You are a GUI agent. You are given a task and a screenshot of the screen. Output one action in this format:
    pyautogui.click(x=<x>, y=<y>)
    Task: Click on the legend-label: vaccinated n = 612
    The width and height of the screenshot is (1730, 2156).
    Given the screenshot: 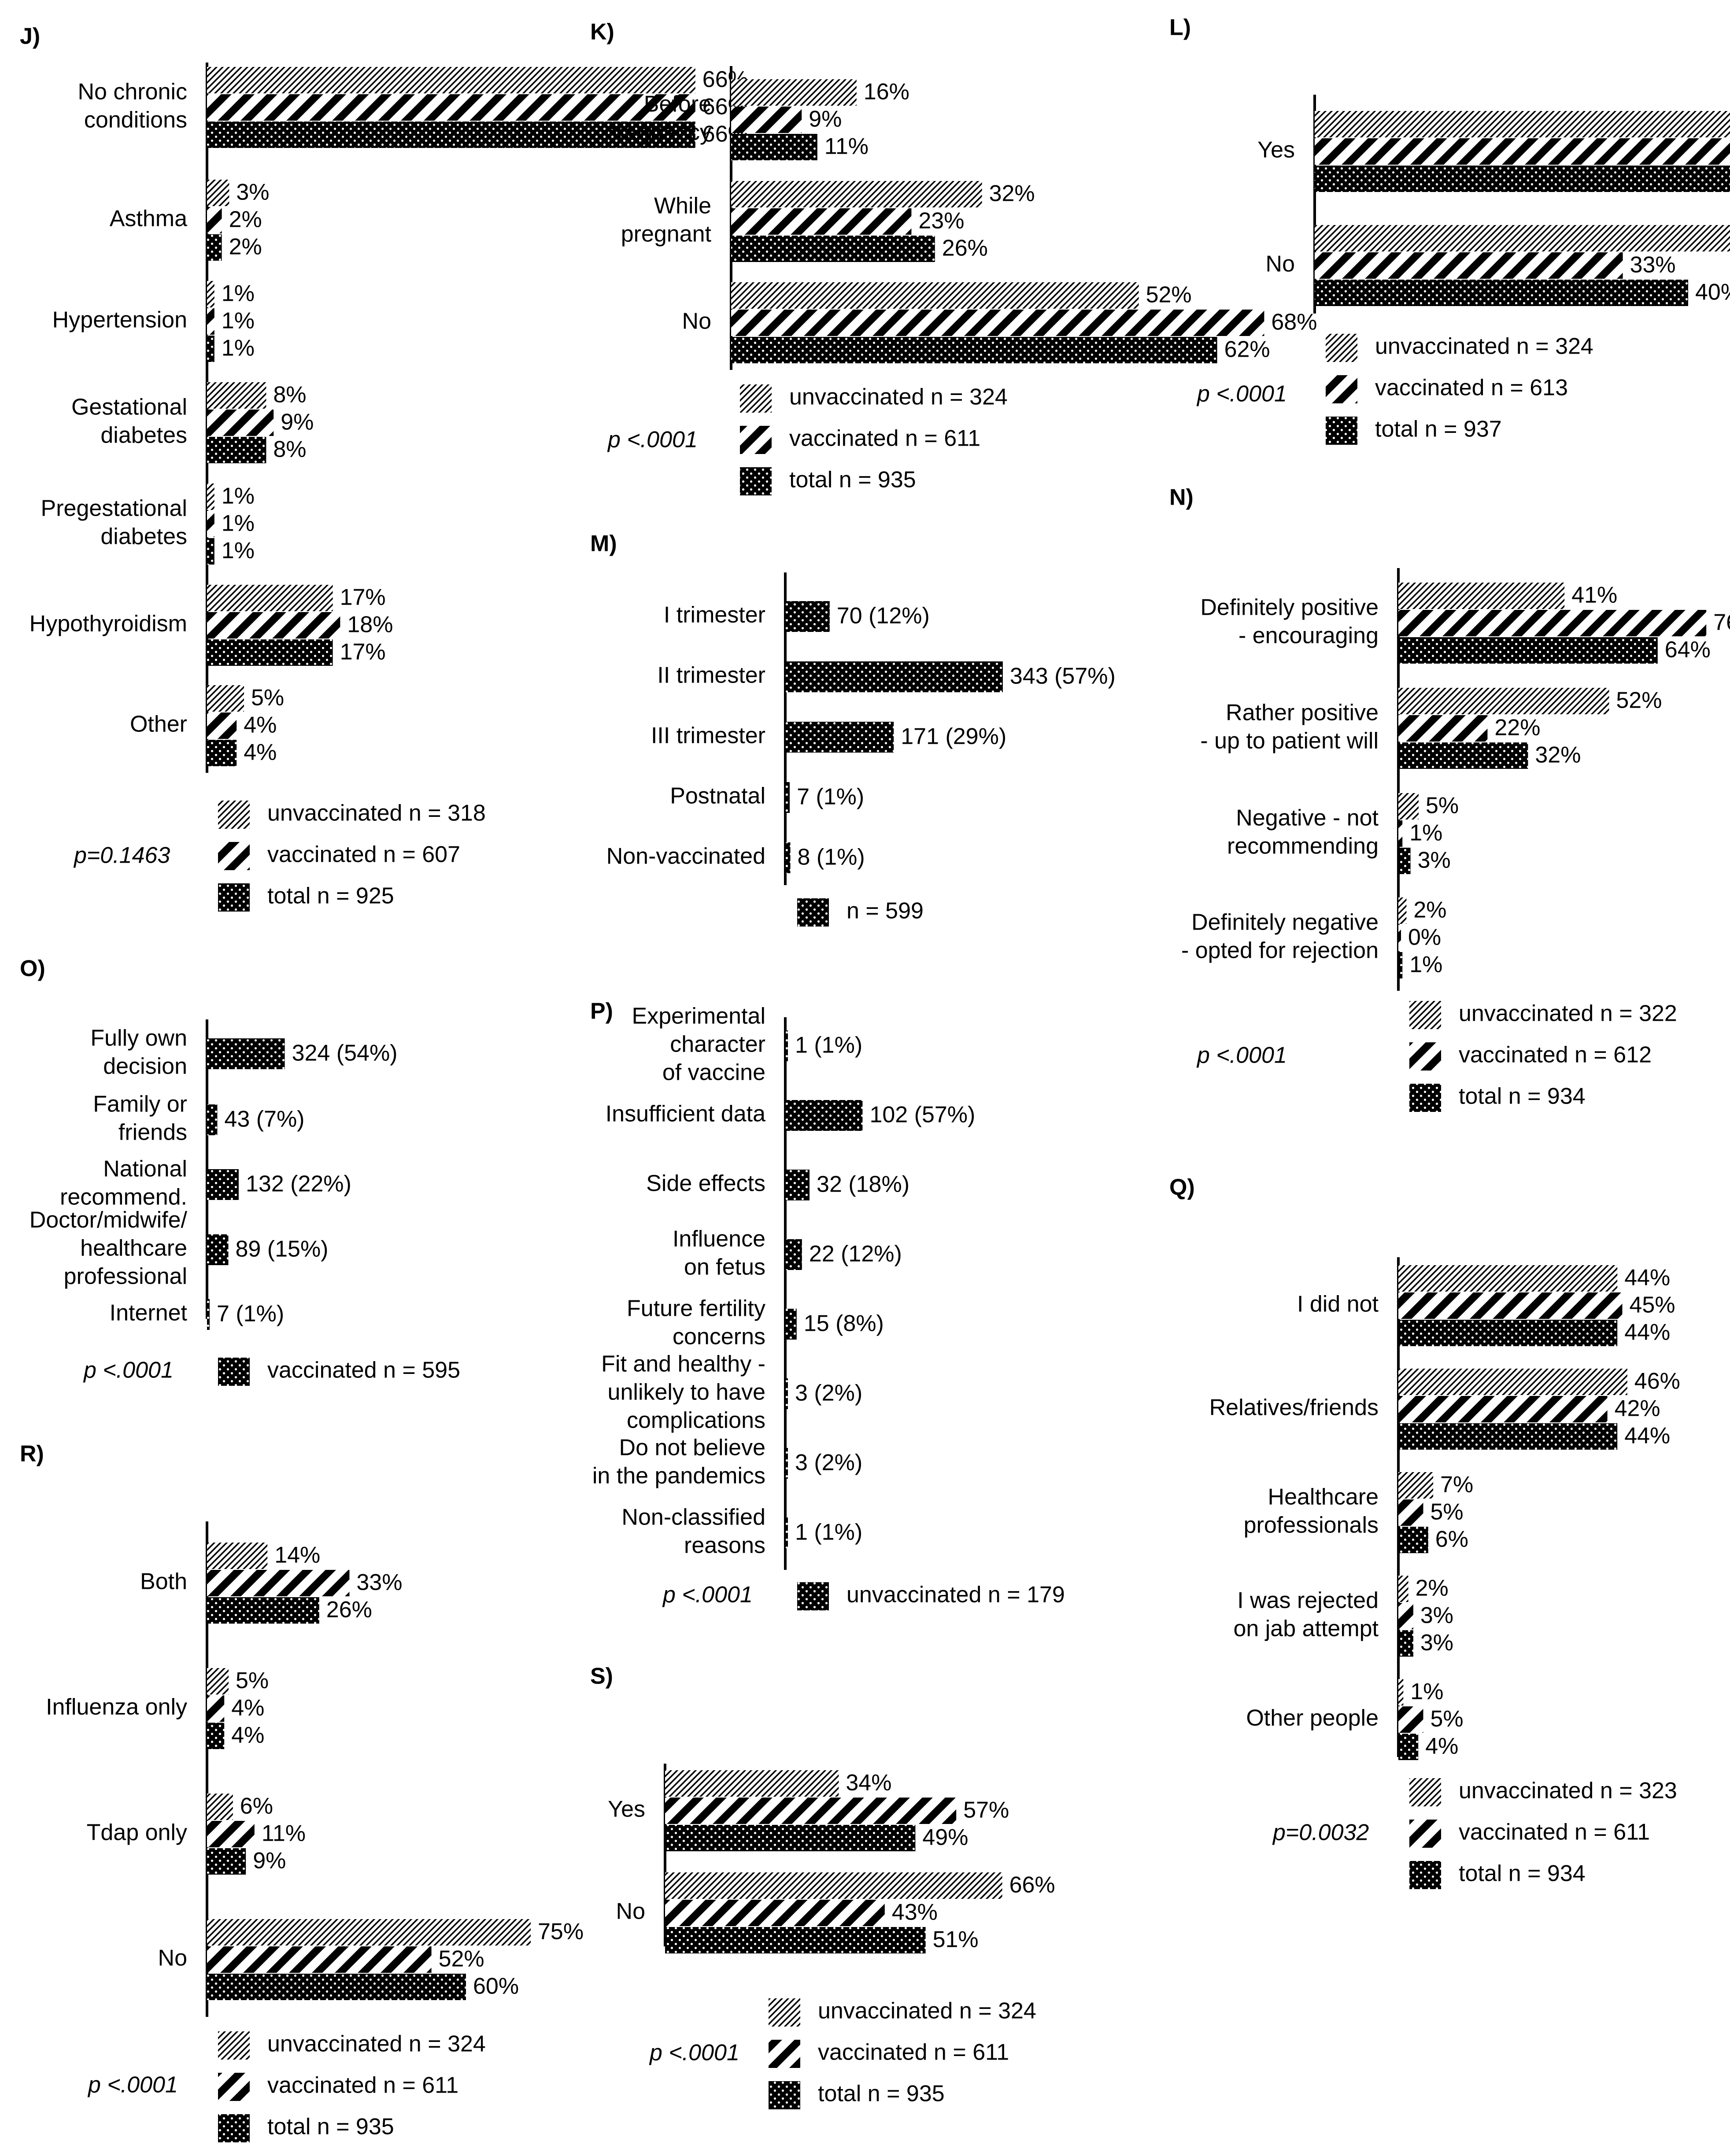 What is the action you would take?
    pyautogui.click(x=1555, y=1055)
    